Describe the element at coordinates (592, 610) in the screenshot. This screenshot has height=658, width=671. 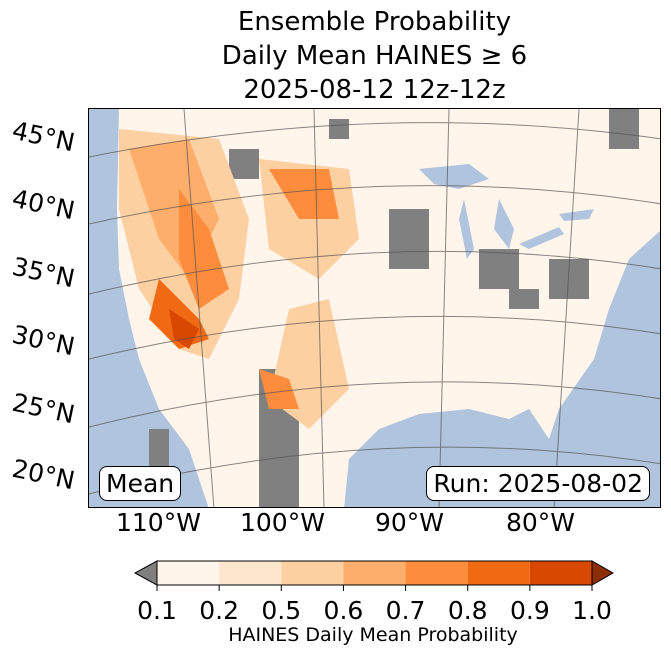
I see `colorbar-tick-label: 1.0` at that location.